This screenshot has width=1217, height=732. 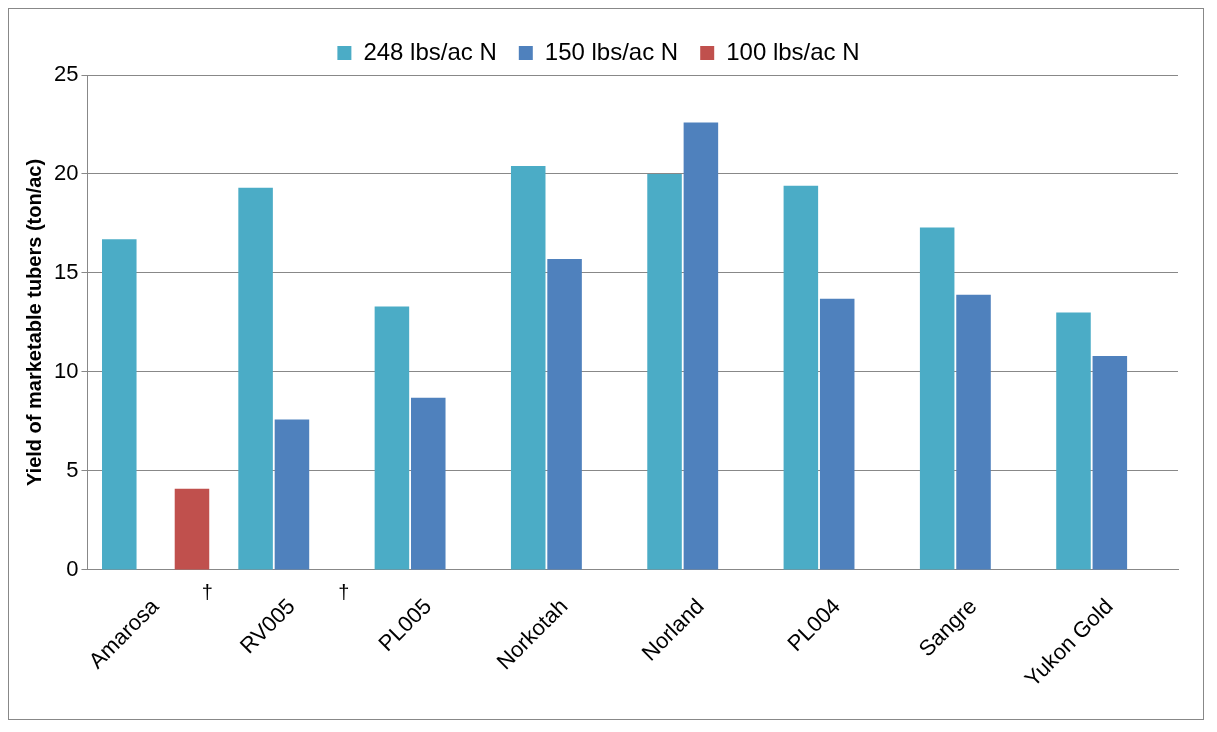 I want to click on y-tick-label: 25, so click(x=66, y=74).